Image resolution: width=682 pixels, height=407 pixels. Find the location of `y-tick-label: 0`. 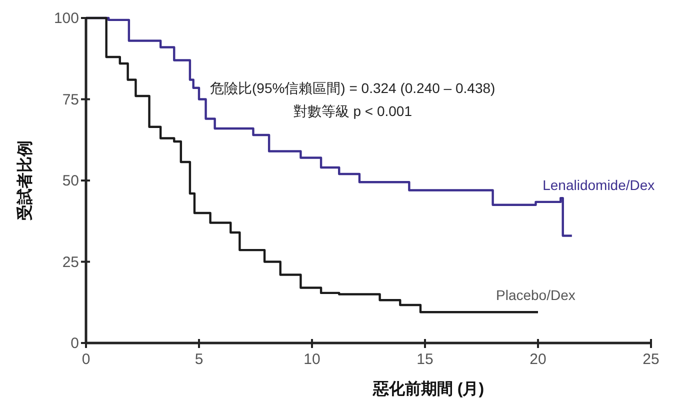

y-tick-label: 0 is located at coordinates (74, 343).